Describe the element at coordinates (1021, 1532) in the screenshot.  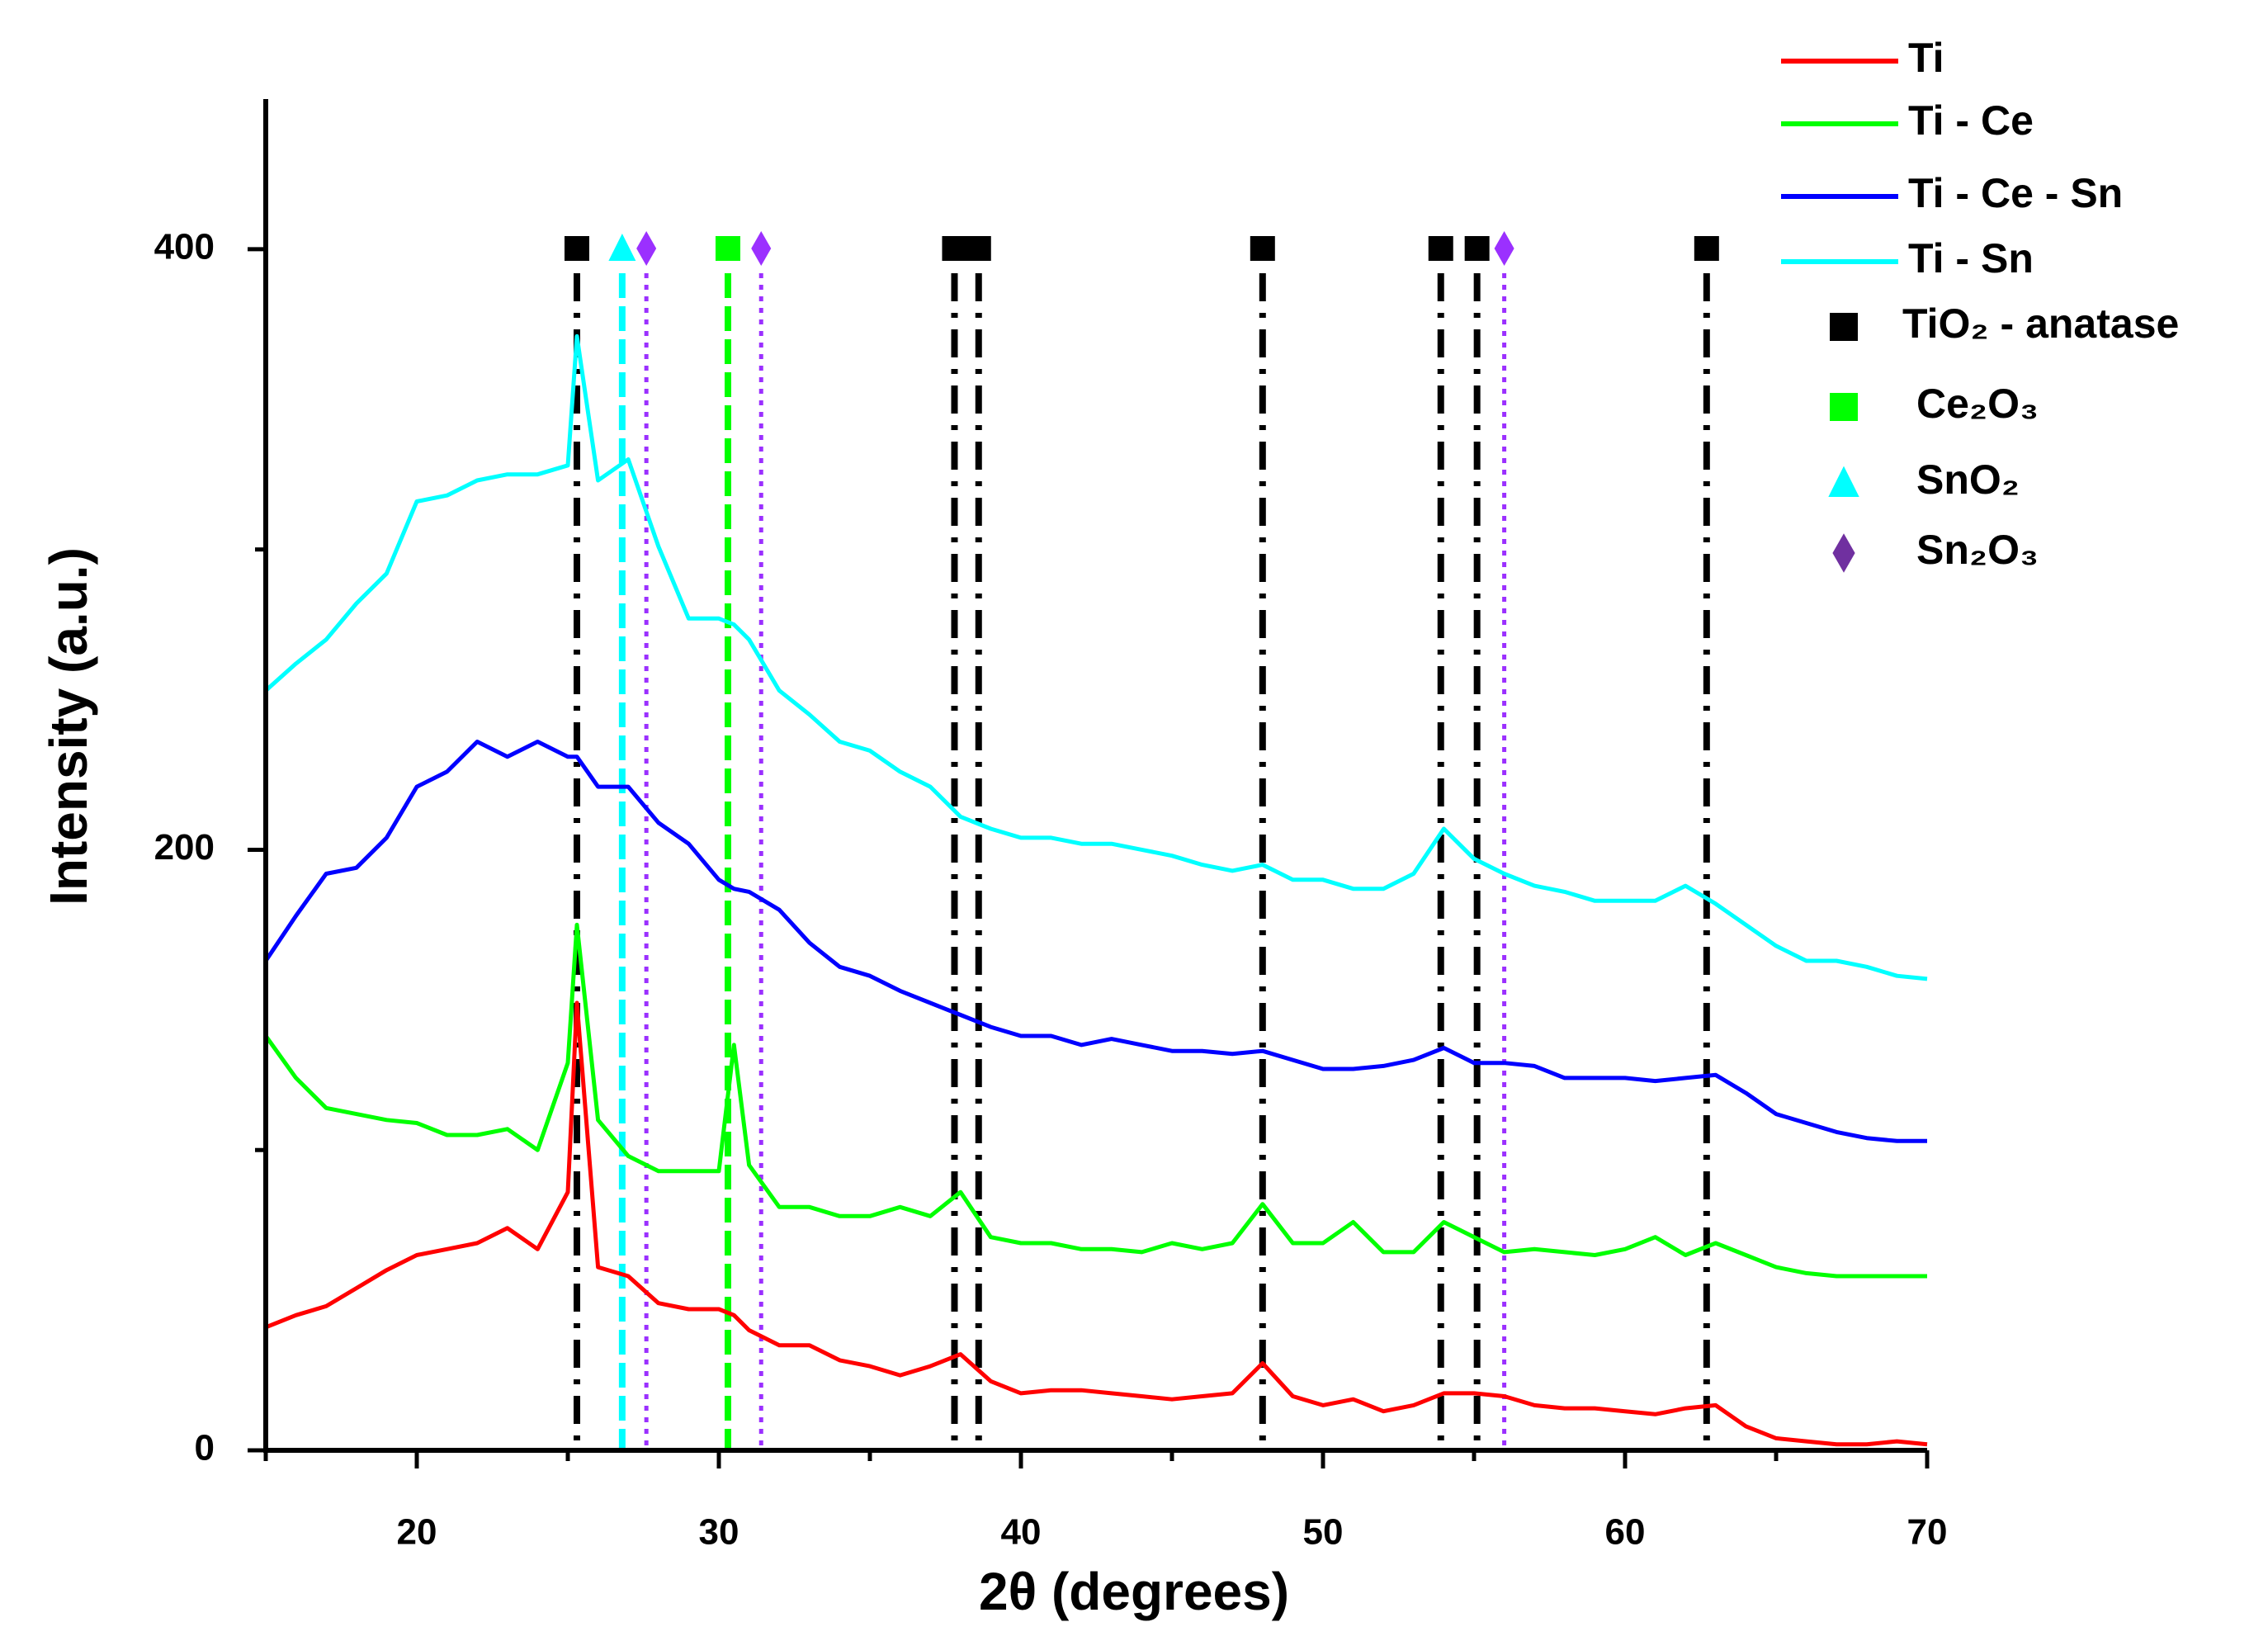
I see `x-tick-label: 40` at that location.